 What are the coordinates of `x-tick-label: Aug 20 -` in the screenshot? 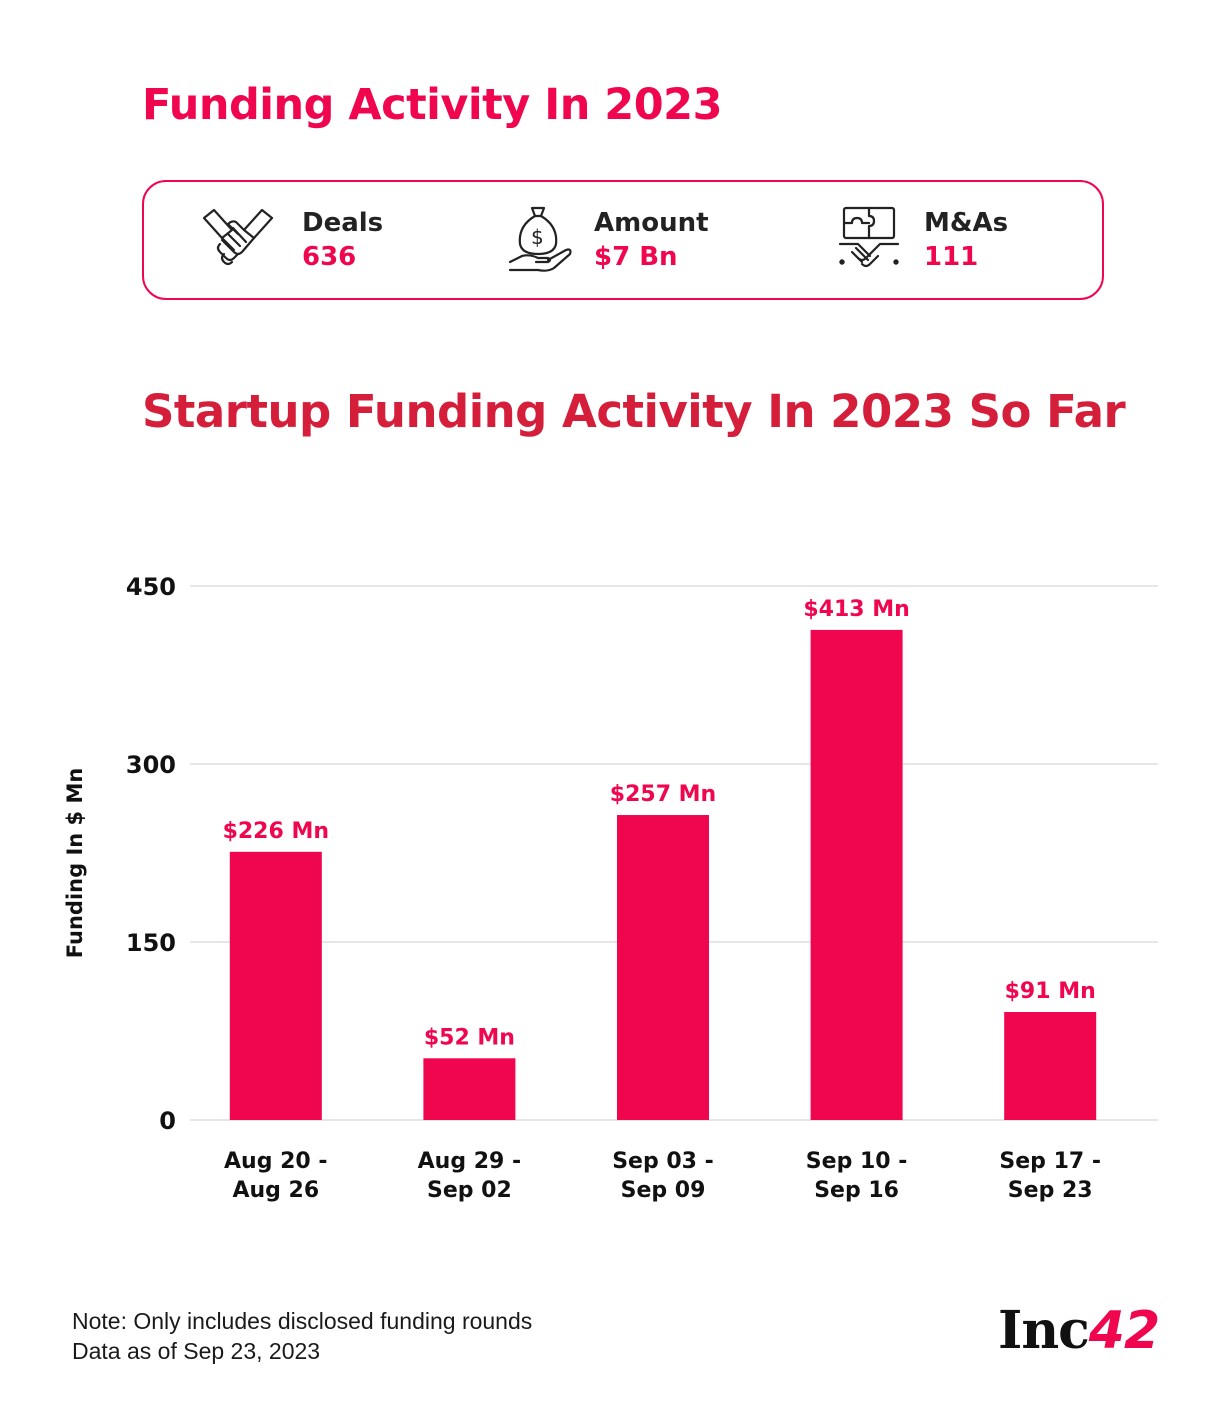 It's located at (276, 1161).